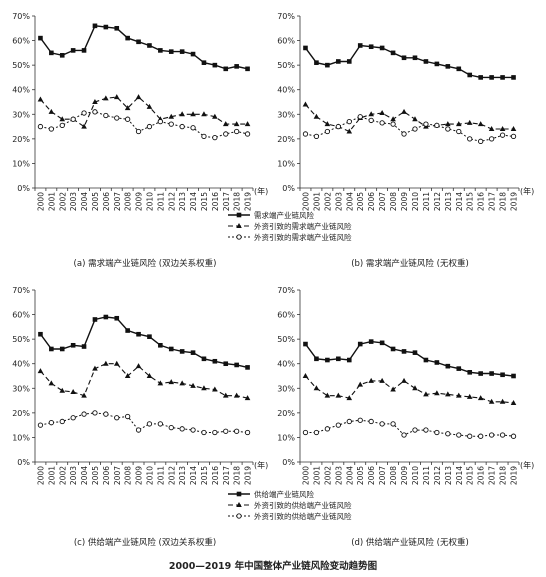  Describe the element at coordinates (288, 462) in the screenshot. I see `y-tick-label: 0%` at that location.